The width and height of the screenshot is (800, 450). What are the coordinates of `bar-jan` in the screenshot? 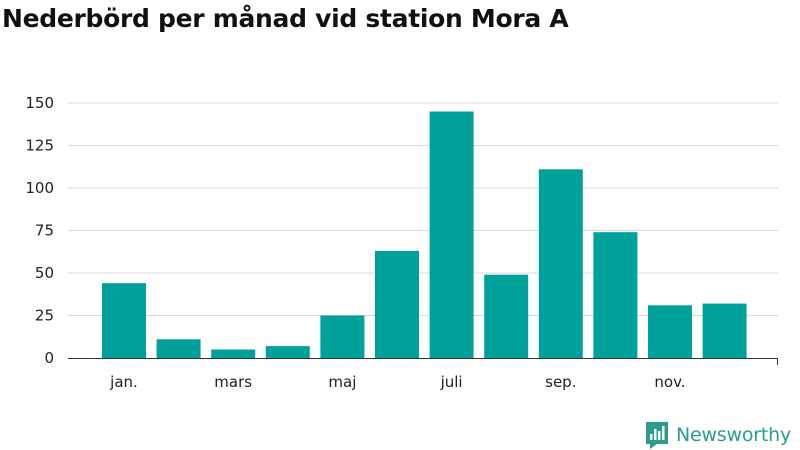 It's located at (124, 320).